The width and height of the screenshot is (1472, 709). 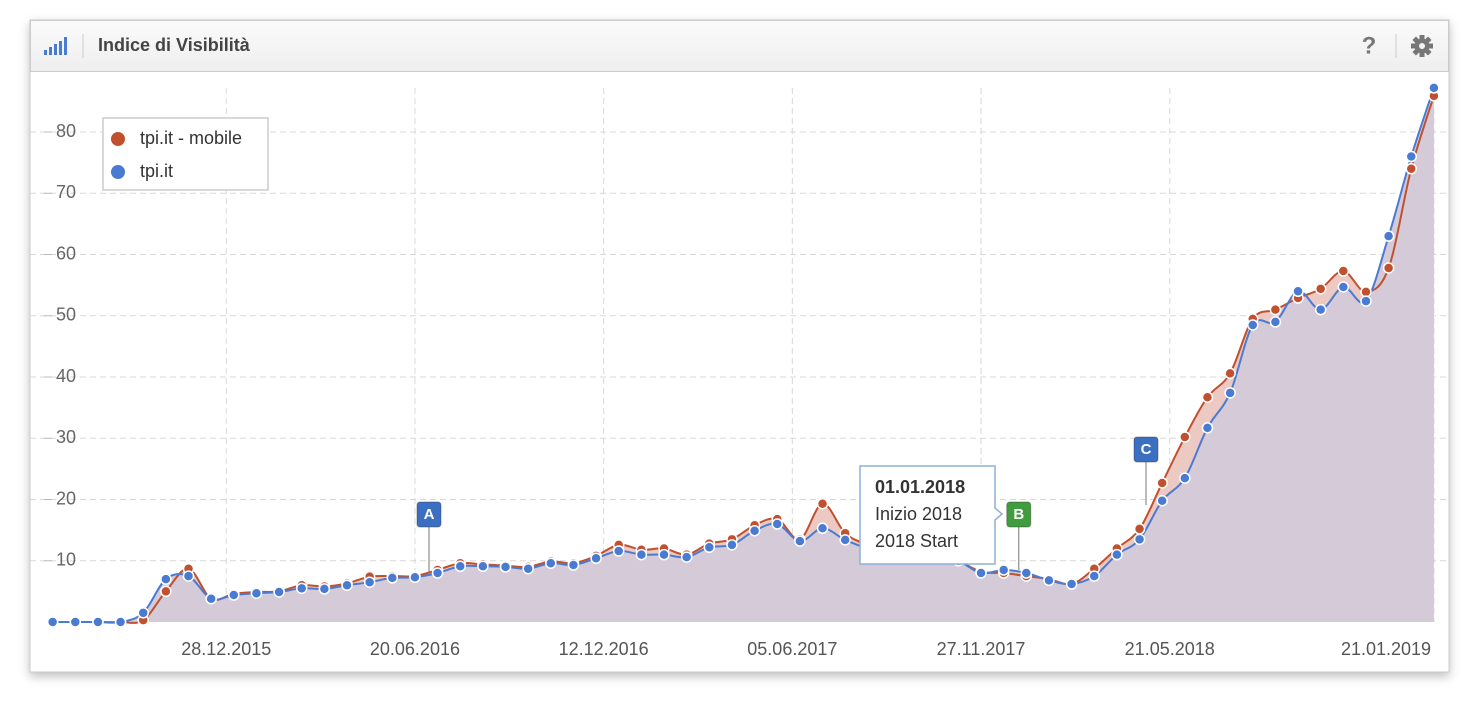 I want to click on panel-title: Indice di Visibilità, so click(x=174, y=45).